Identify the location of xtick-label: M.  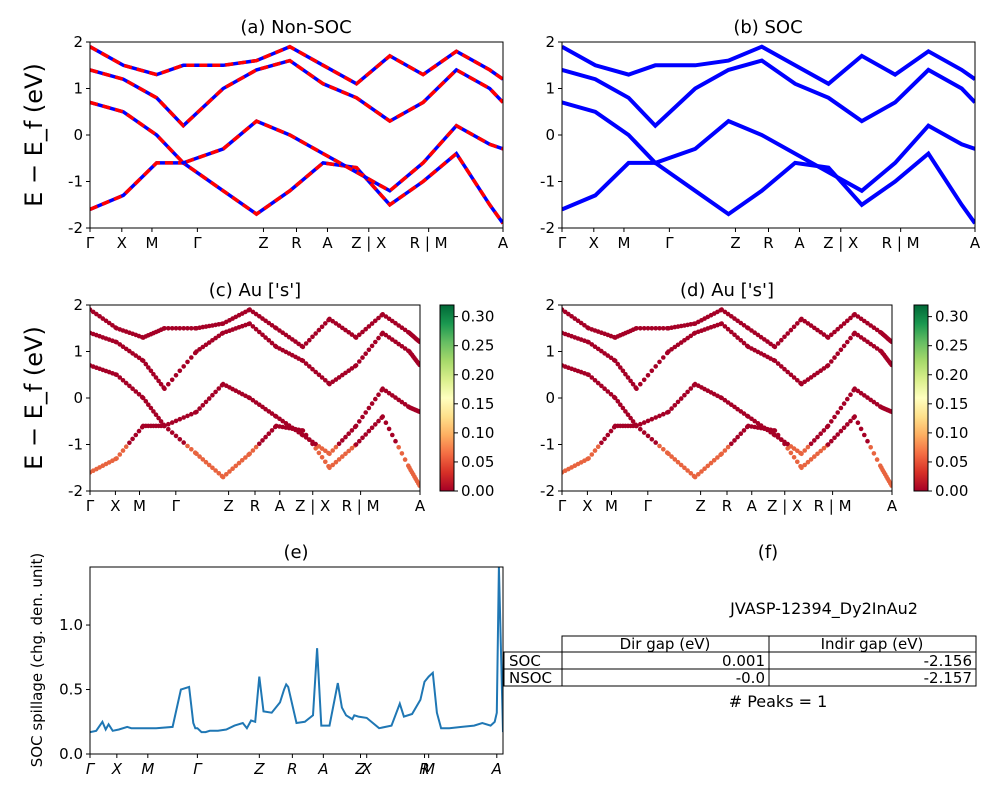
(147, 769).